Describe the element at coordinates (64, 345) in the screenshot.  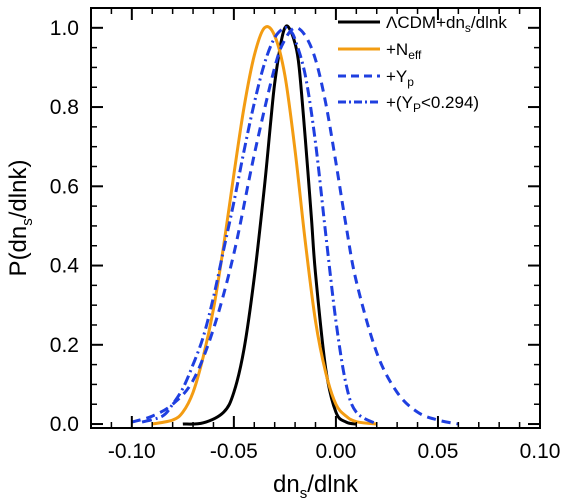
I see `y-tick-label: 0.2` at that location.